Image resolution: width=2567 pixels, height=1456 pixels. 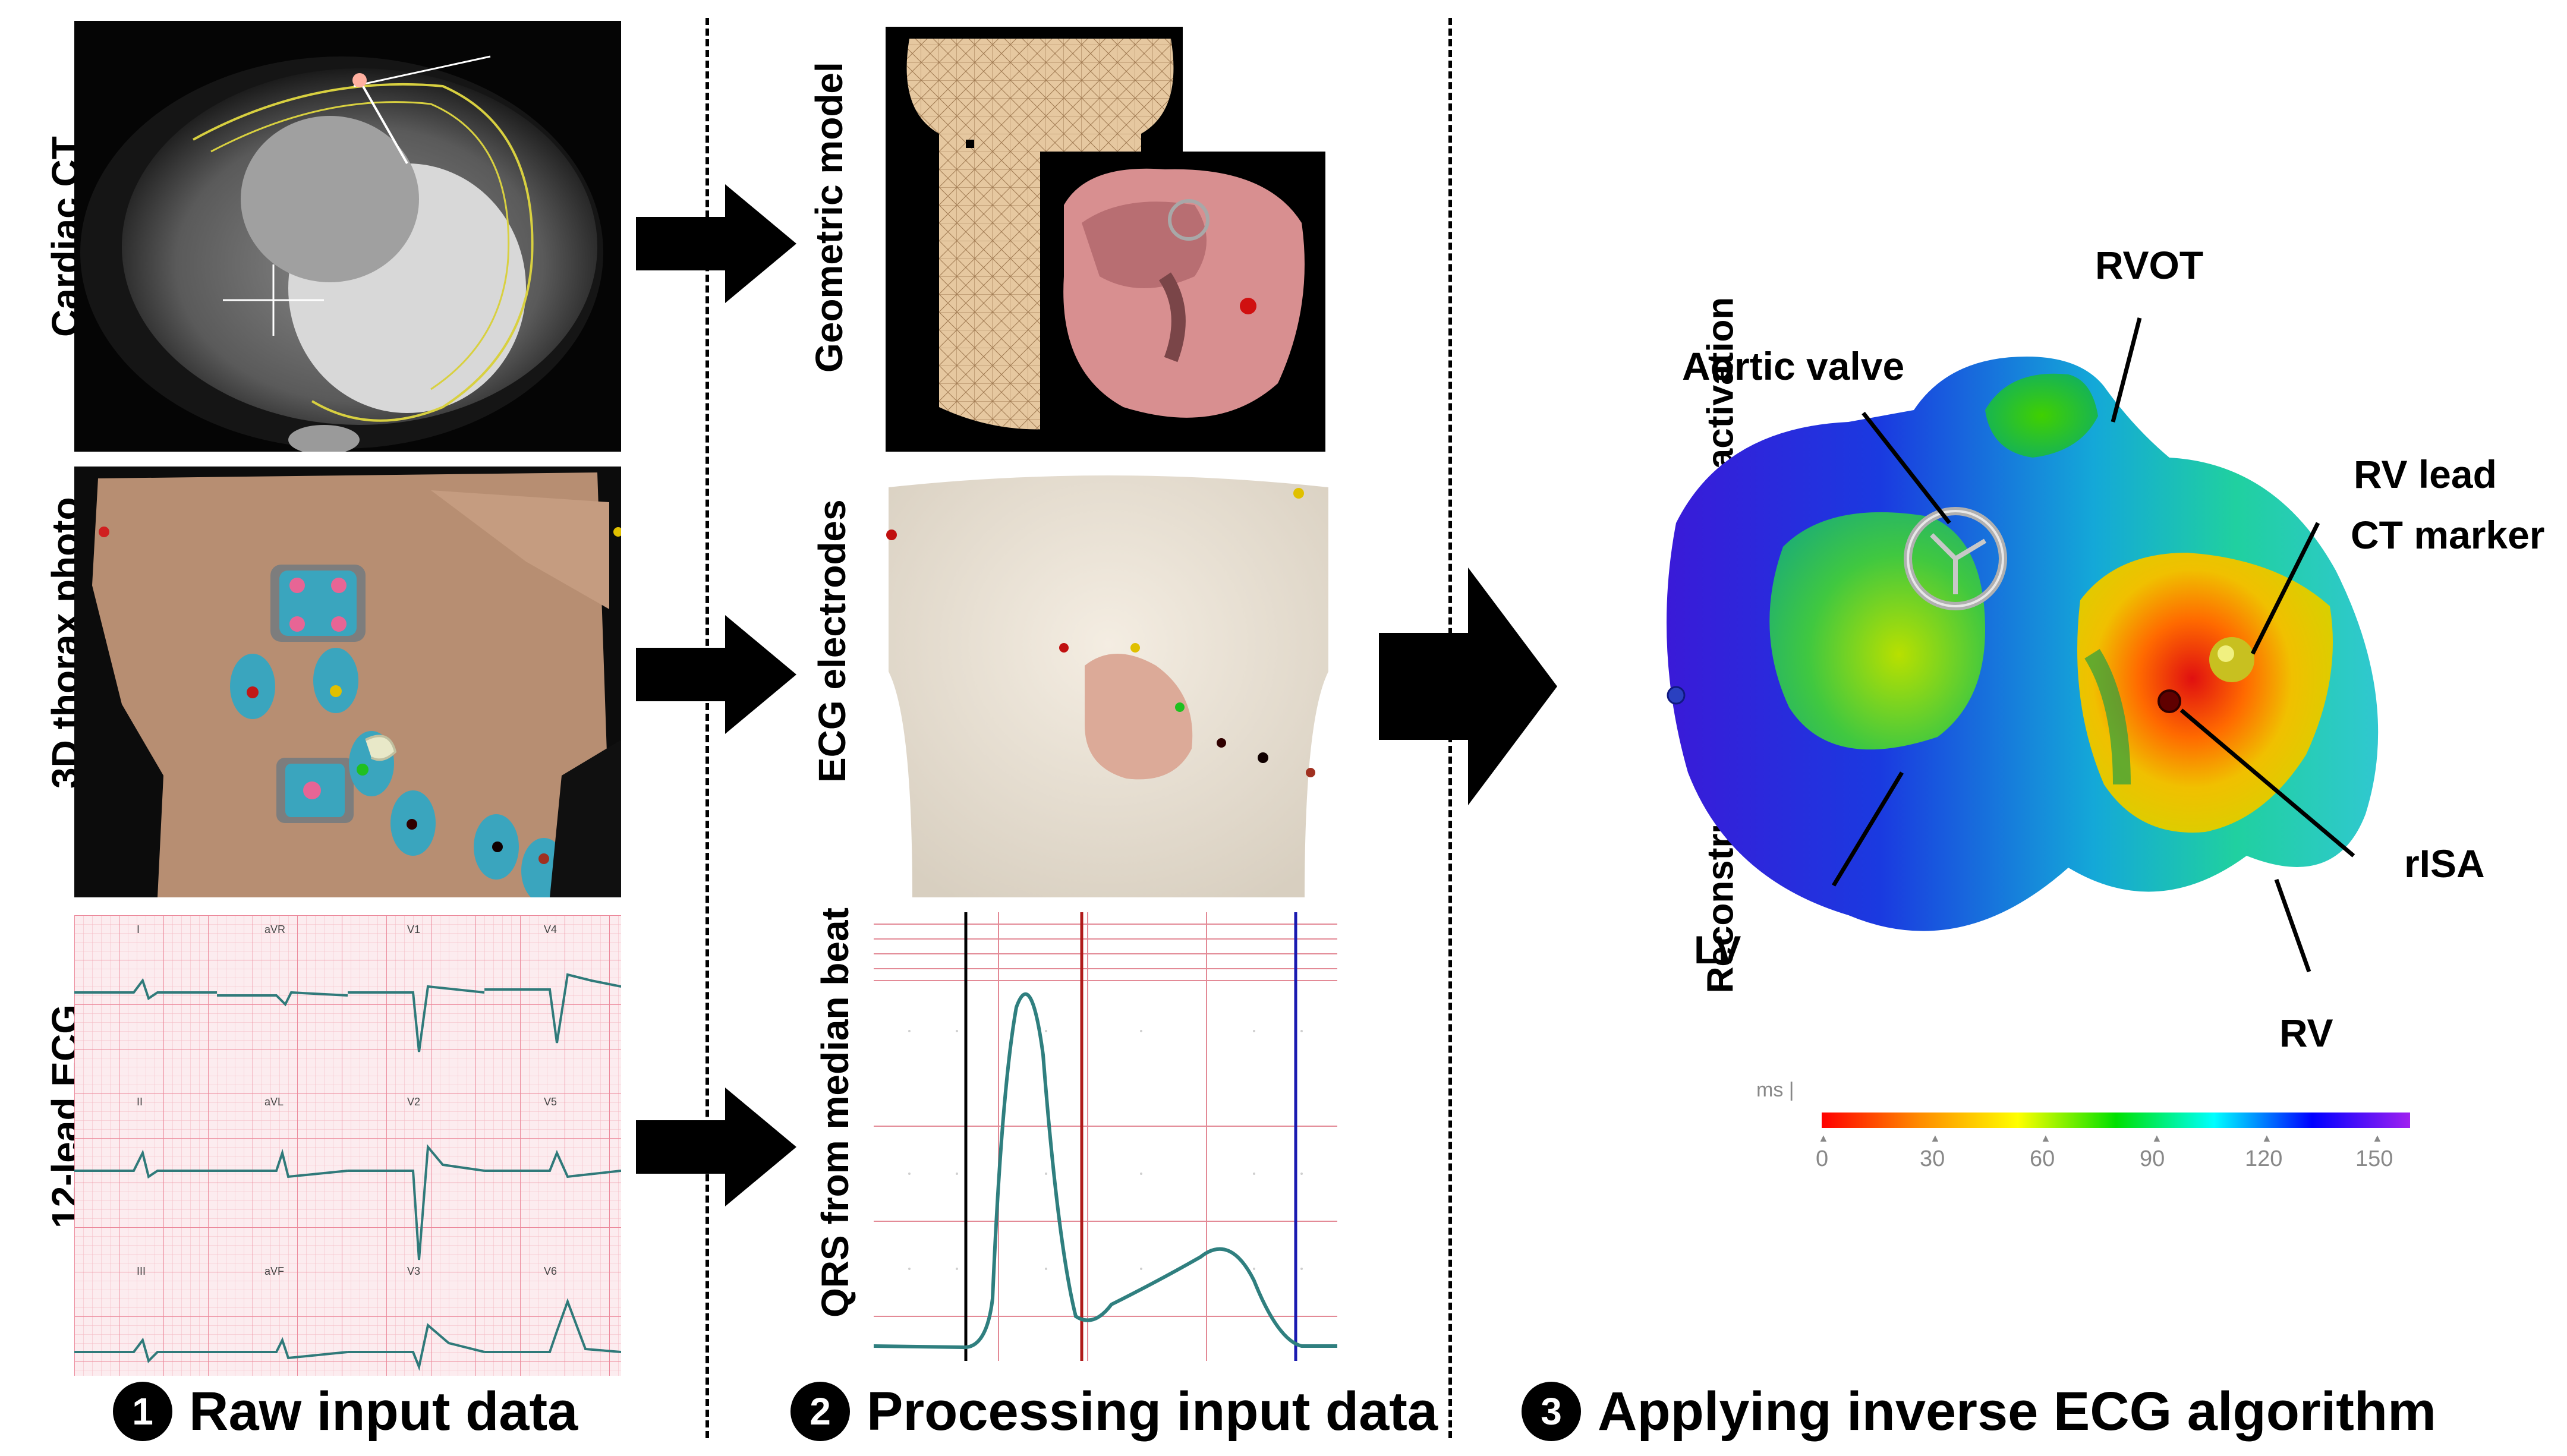 What do you see at coordinates (141, 1271) in the screenshot?
I see `ecg-lead-label: III` at bounding box center [141, 1271].